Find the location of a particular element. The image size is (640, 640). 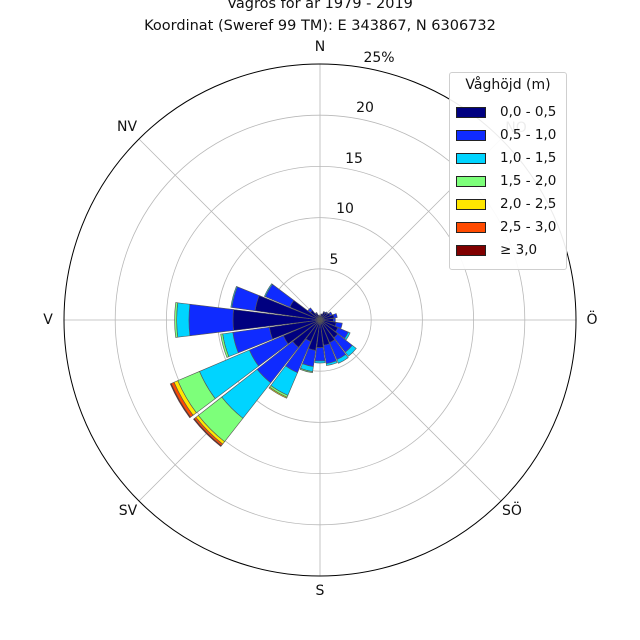

chart-title: Vågros för år 1979 - 2019 is located at coordinates (320, 6).